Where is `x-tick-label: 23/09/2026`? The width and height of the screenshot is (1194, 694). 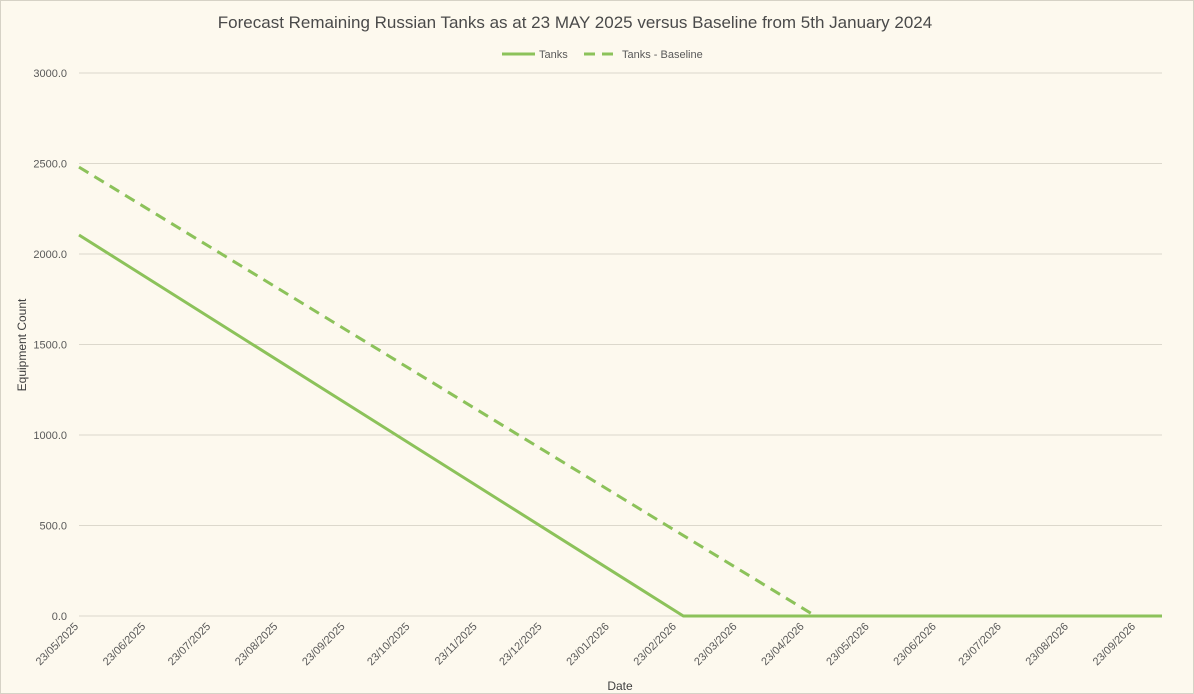 x-tick-label: 23/09/2026 is located at coordinates (1114, 644).